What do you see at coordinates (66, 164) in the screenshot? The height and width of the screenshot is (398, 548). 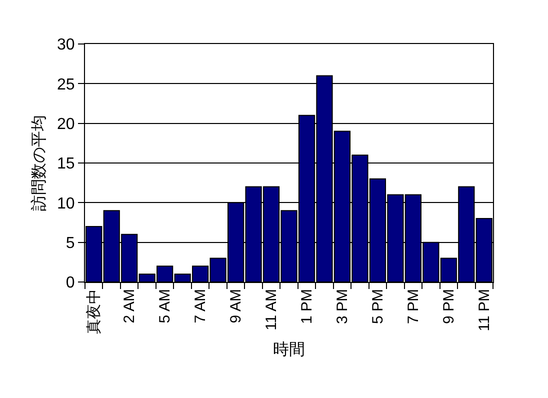 I see `y-tick-label: 15` at bounding box center [66, 164].